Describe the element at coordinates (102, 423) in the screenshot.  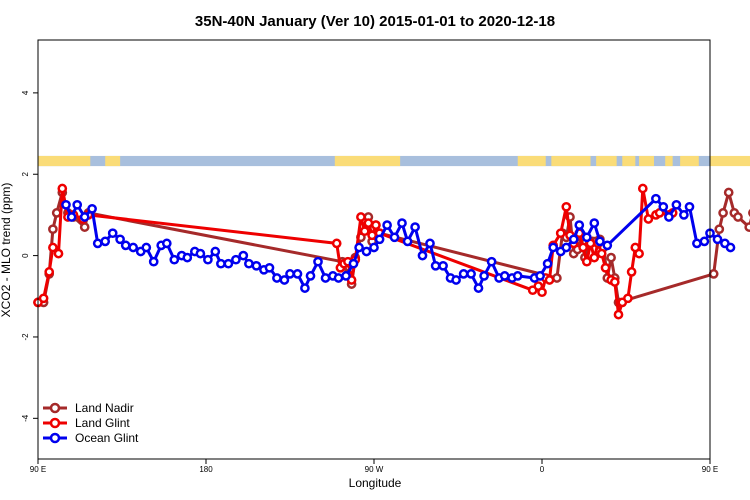
I see `legend-label: Land Glint` at that location.